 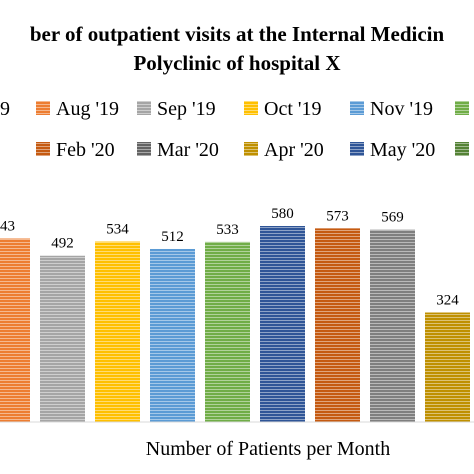 What do you see at coordinates (227, 230) in the screenshot?
I see `data-label: 533` at bounding box center [227, 230].